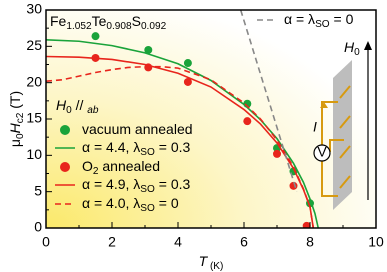 The width and height of the screenshot is (387, 272). I want to click on text-part: (K), so click(215, 266).